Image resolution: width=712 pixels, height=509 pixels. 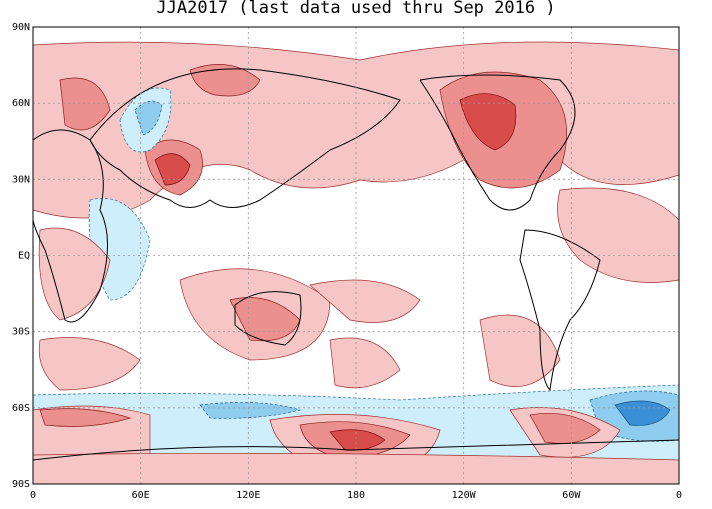 What do you see at coordinates (141, 495) in the screenshot?
I see `longitude-label: 60E` at bounding box center [141, 495].